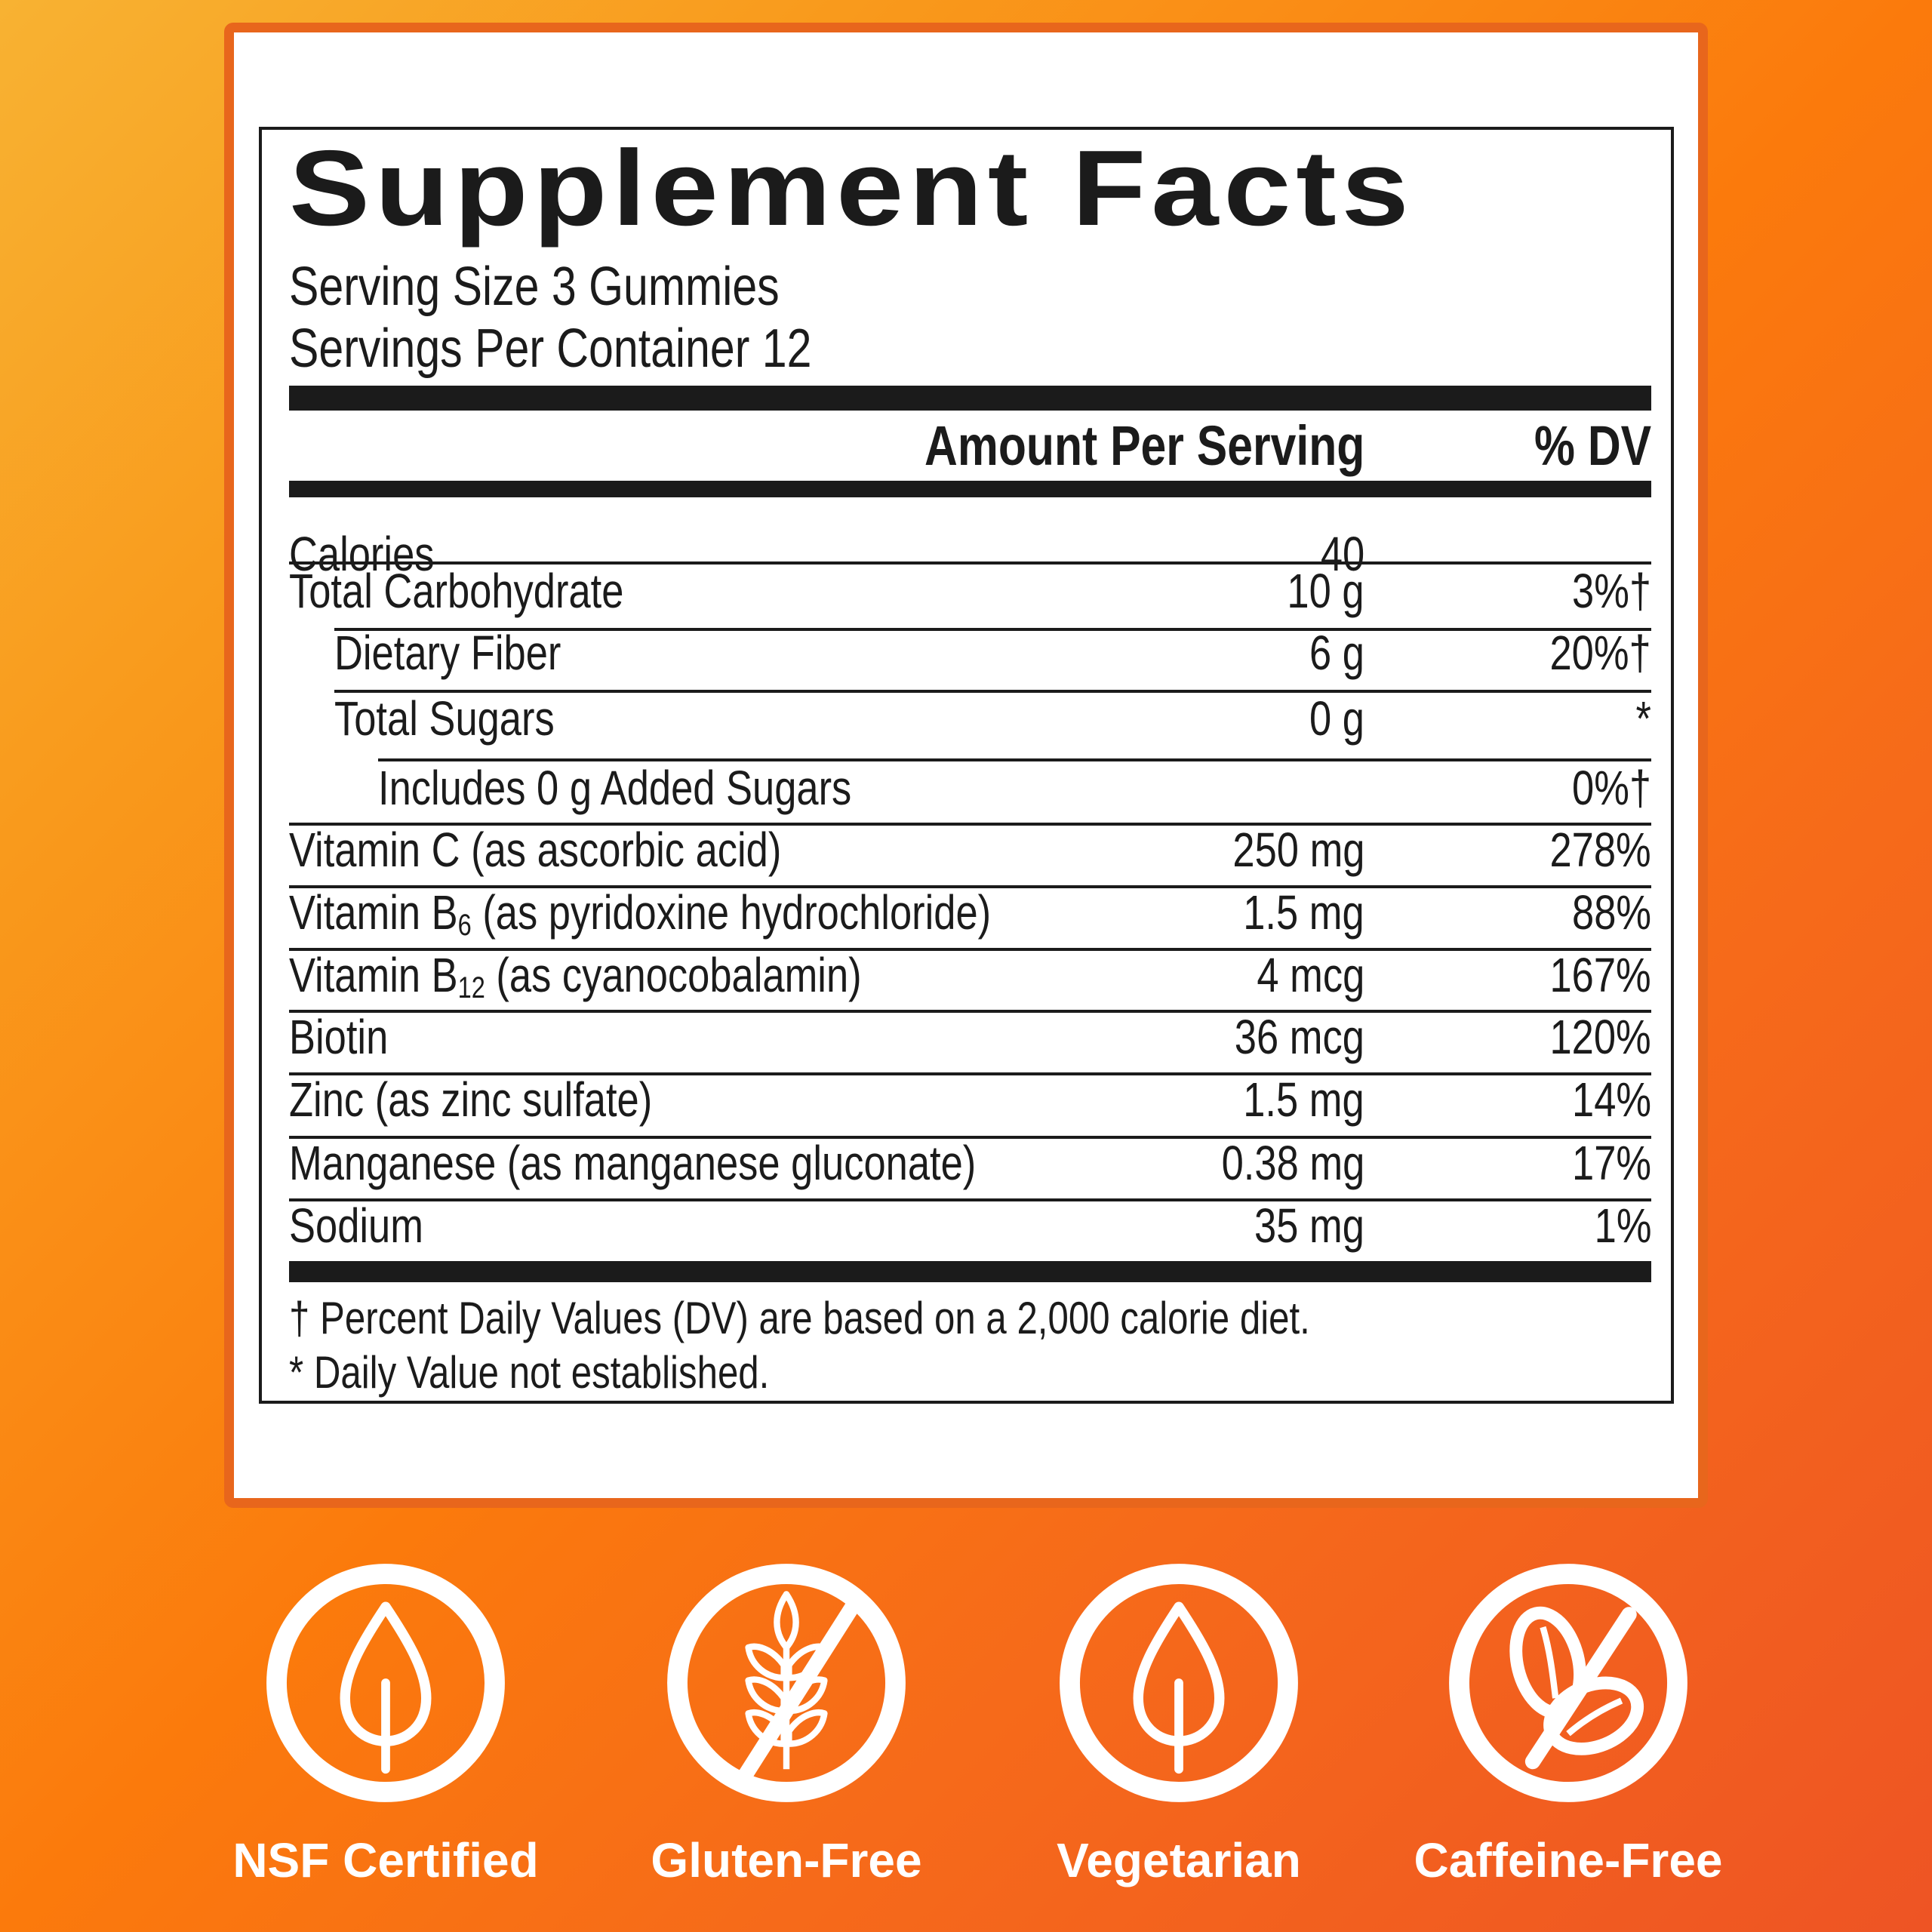 Image resolution: width=1932 pixels, height=1932 pixels. Describe the element at coordinates (535, 850) in the screenshot. I see `nutrient-name: Vitamin C (as ascorbic acid)` at that location.